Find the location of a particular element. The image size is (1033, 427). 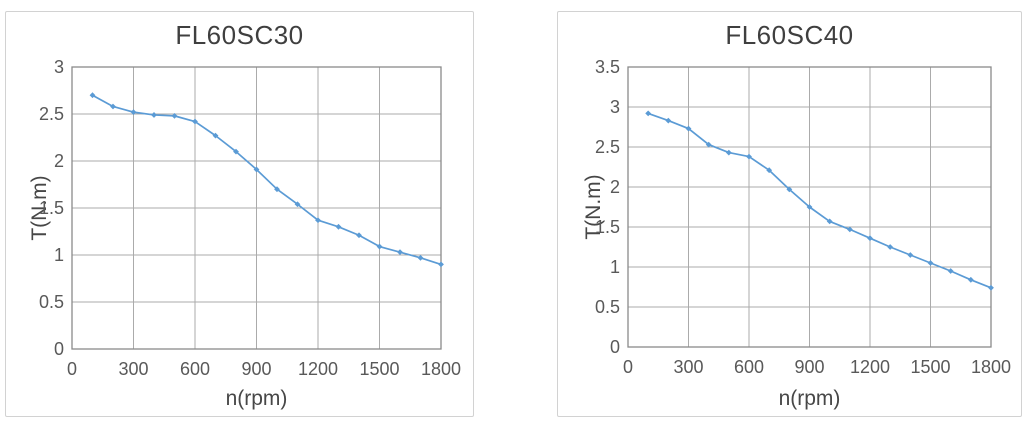

chart-title: FL60SC30 is located at coordinates (239, 35).